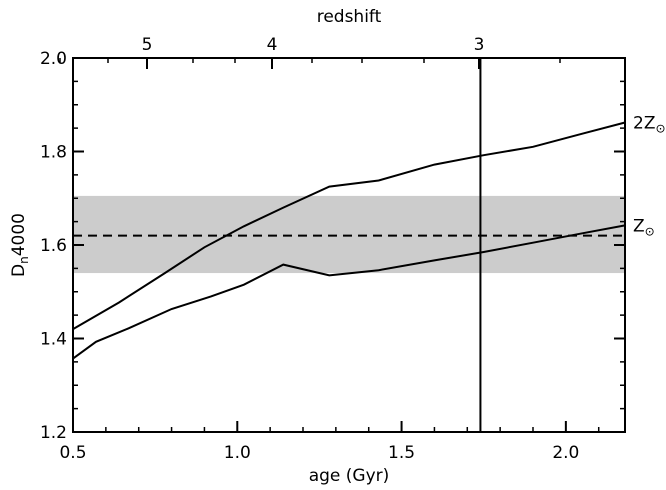 This screenshot has height=490, width=666. Describe the element at coordinates (53, 340) in the screenshot. I see `y-tick-label: 1.4` at that location.